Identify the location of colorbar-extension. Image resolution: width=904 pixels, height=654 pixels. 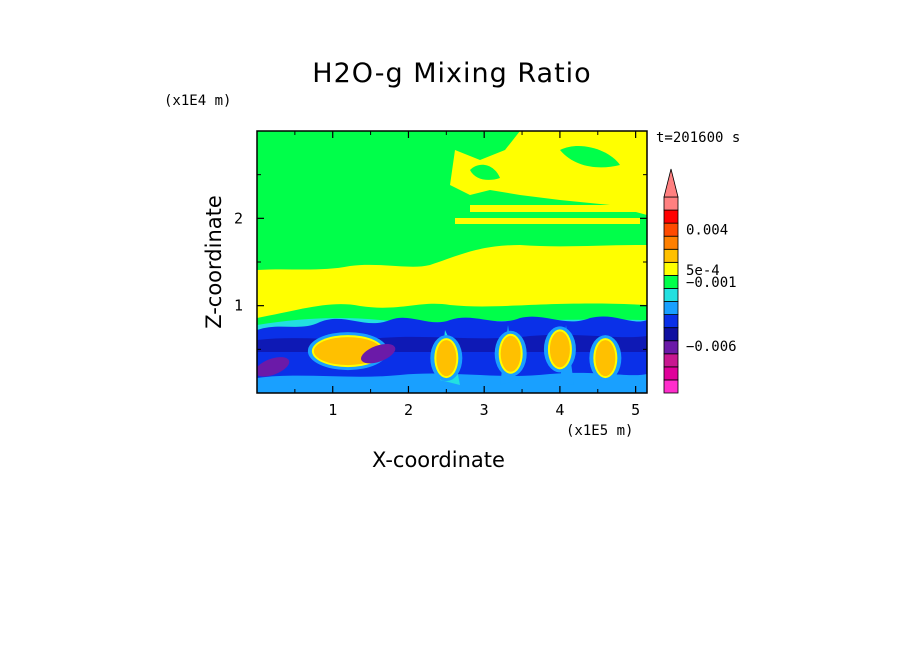
(671, 183).